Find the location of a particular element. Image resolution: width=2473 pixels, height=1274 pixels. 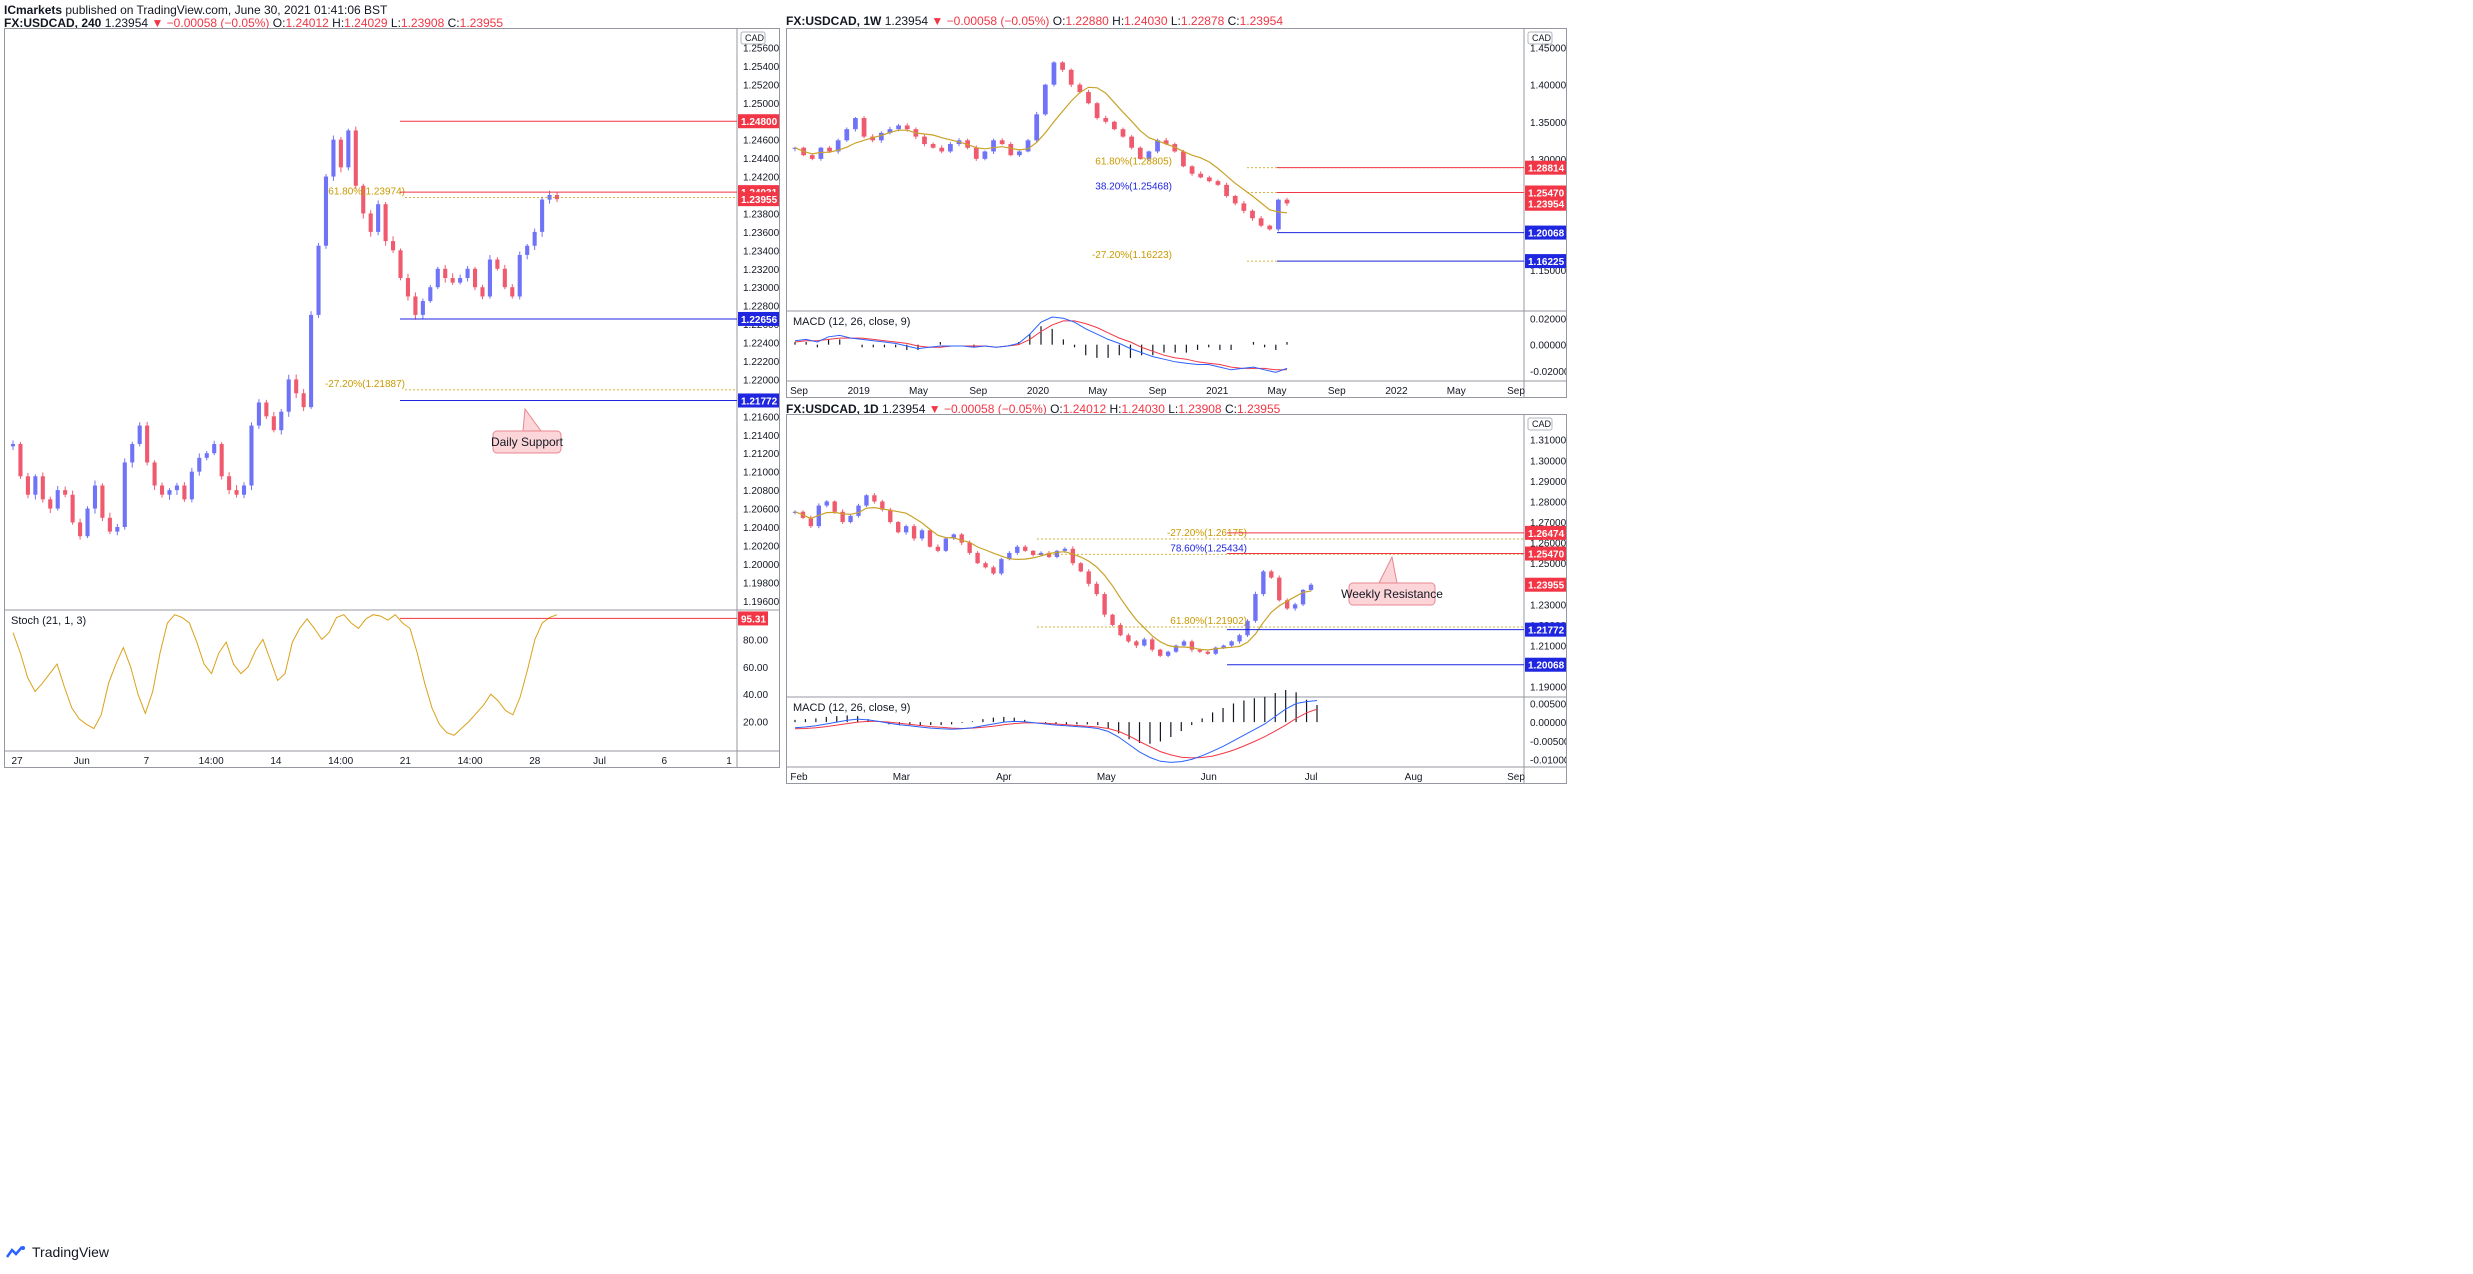

weekly-osc-ytick-2: -0.02000 is located at coordinates (1548, 372).